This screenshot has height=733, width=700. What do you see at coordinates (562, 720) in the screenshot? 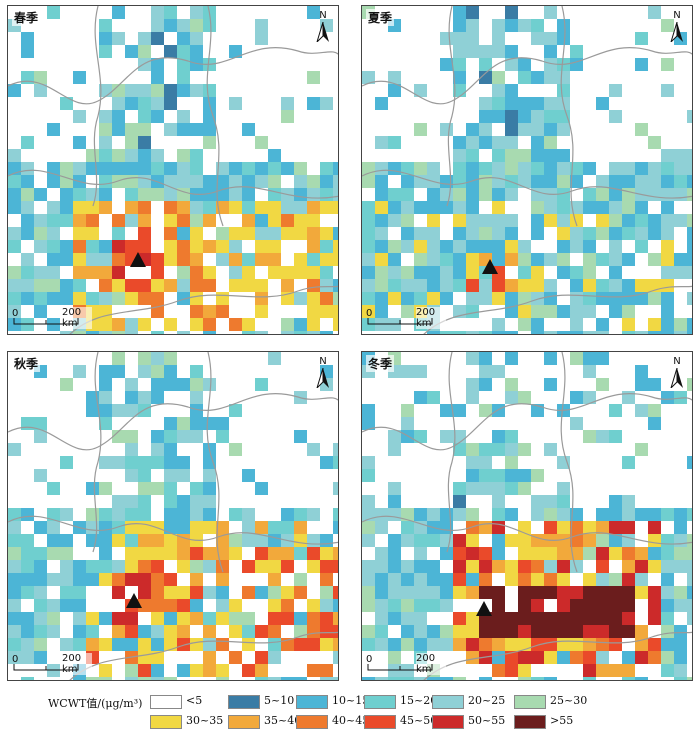
I see `legend-label: >55` at bounding box center [562, 720].